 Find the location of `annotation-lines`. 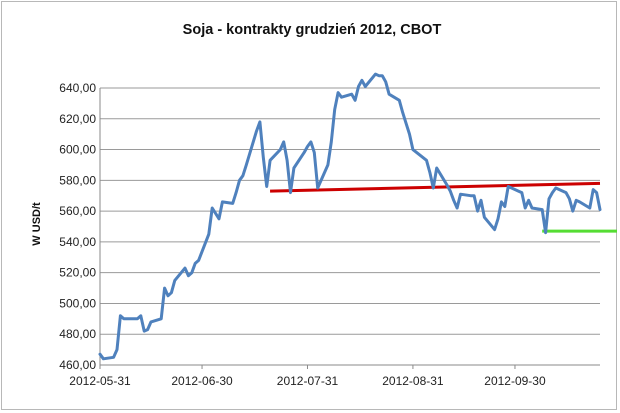

annotation-lines is located at coordinates (444, 207).